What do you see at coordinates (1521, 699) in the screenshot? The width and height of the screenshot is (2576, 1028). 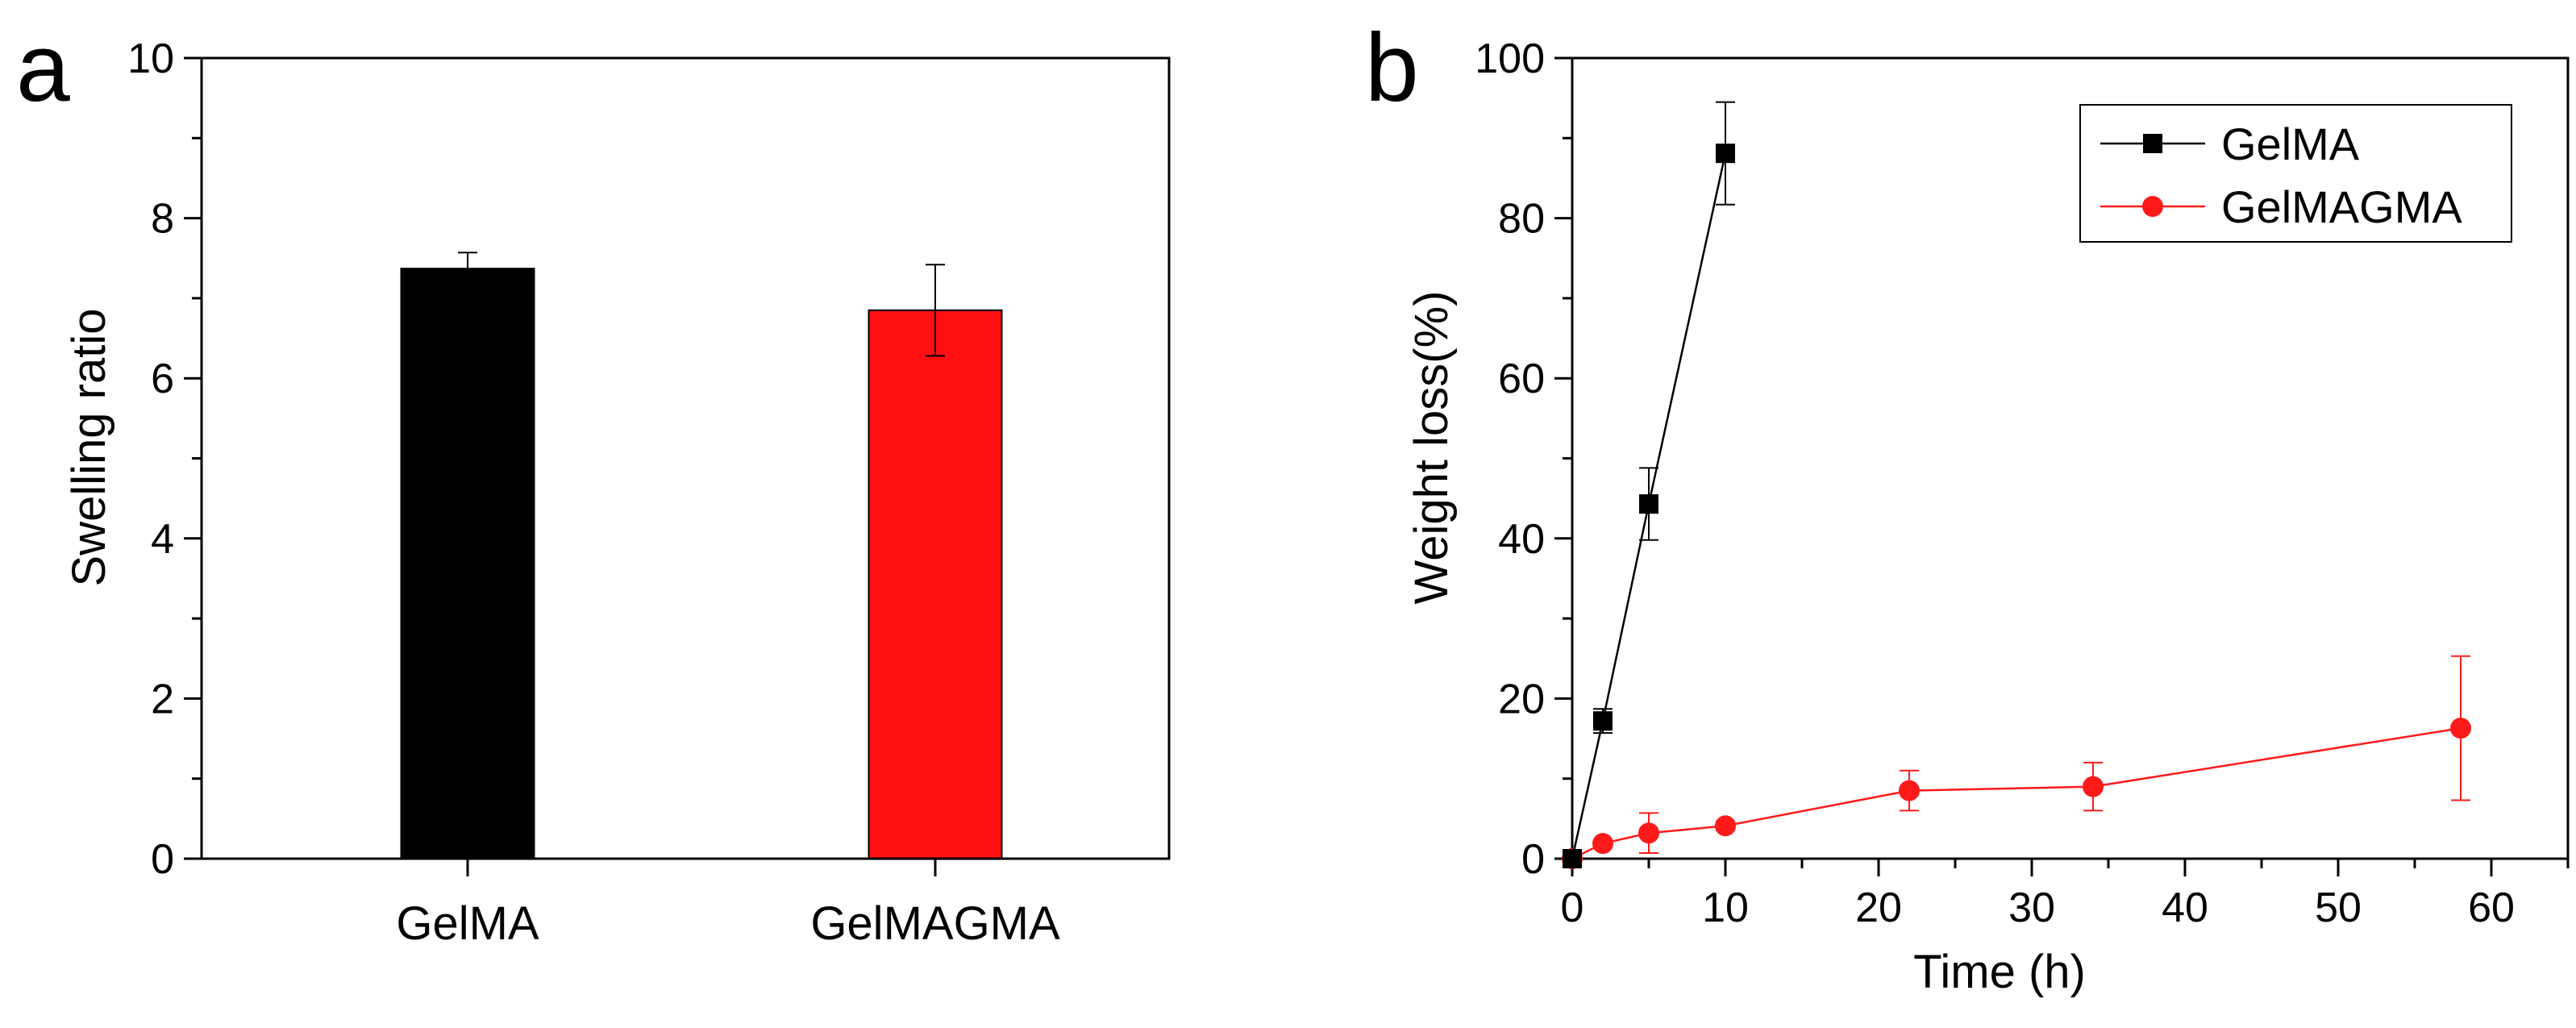 I see `y-tick-label: 20` at bounding box center [1521, 699].